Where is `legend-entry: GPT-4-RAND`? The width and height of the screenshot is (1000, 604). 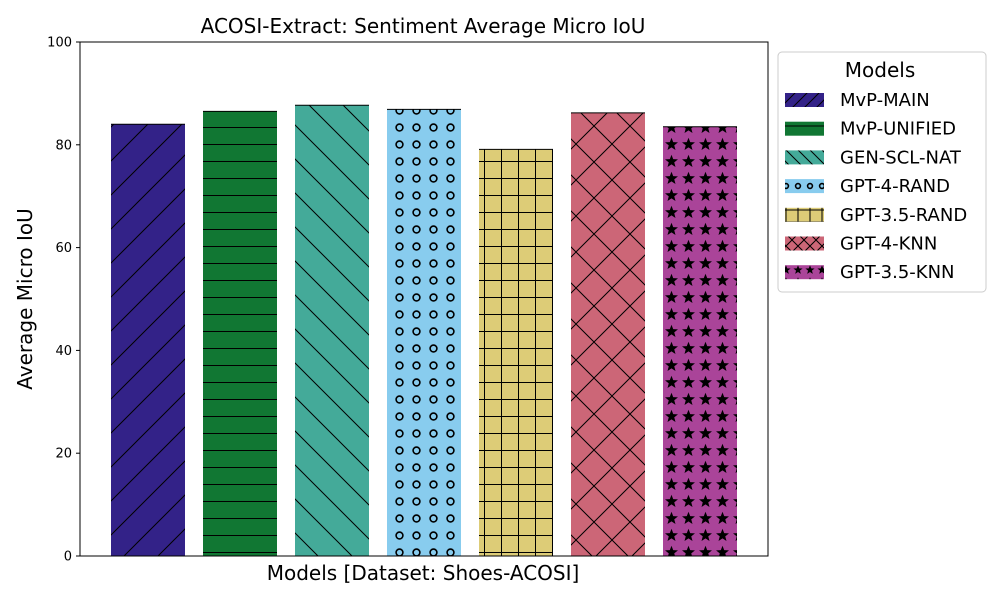
legend-entry: GPT-4-RAND is located at coordinates (867, 186).